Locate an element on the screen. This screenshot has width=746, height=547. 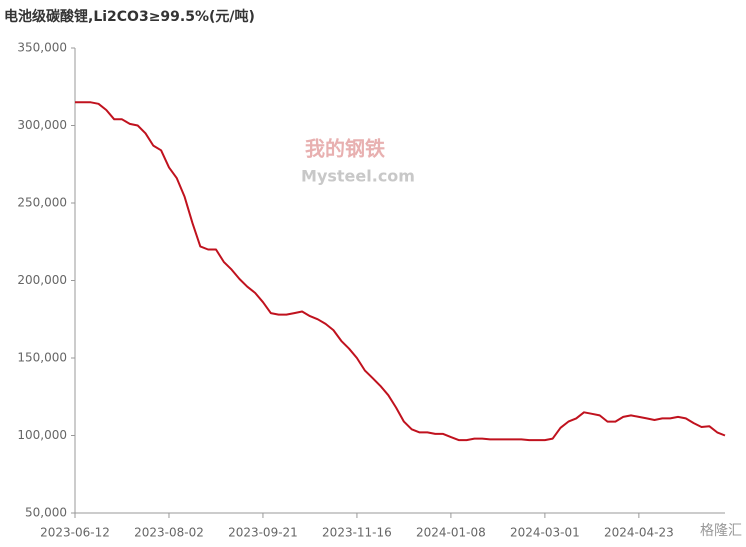
x-tick-label: 2023-11-16 is located at coordinates (357, 533).